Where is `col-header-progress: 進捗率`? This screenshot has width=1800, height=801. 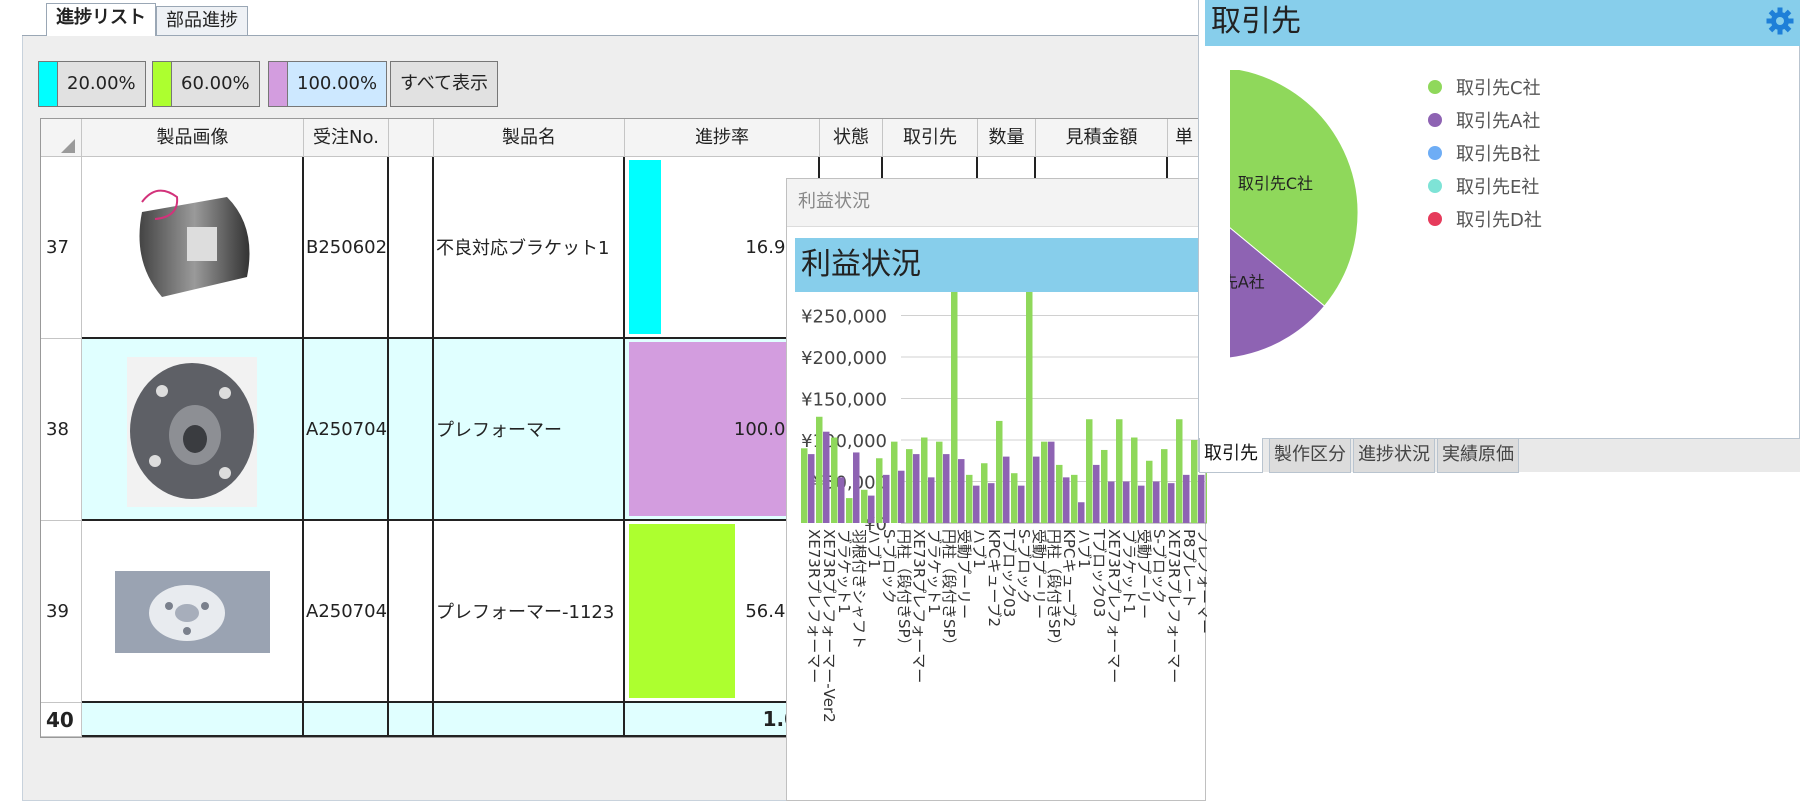 col-header-progress: 進捗率 is located at coordinates (722, 138).